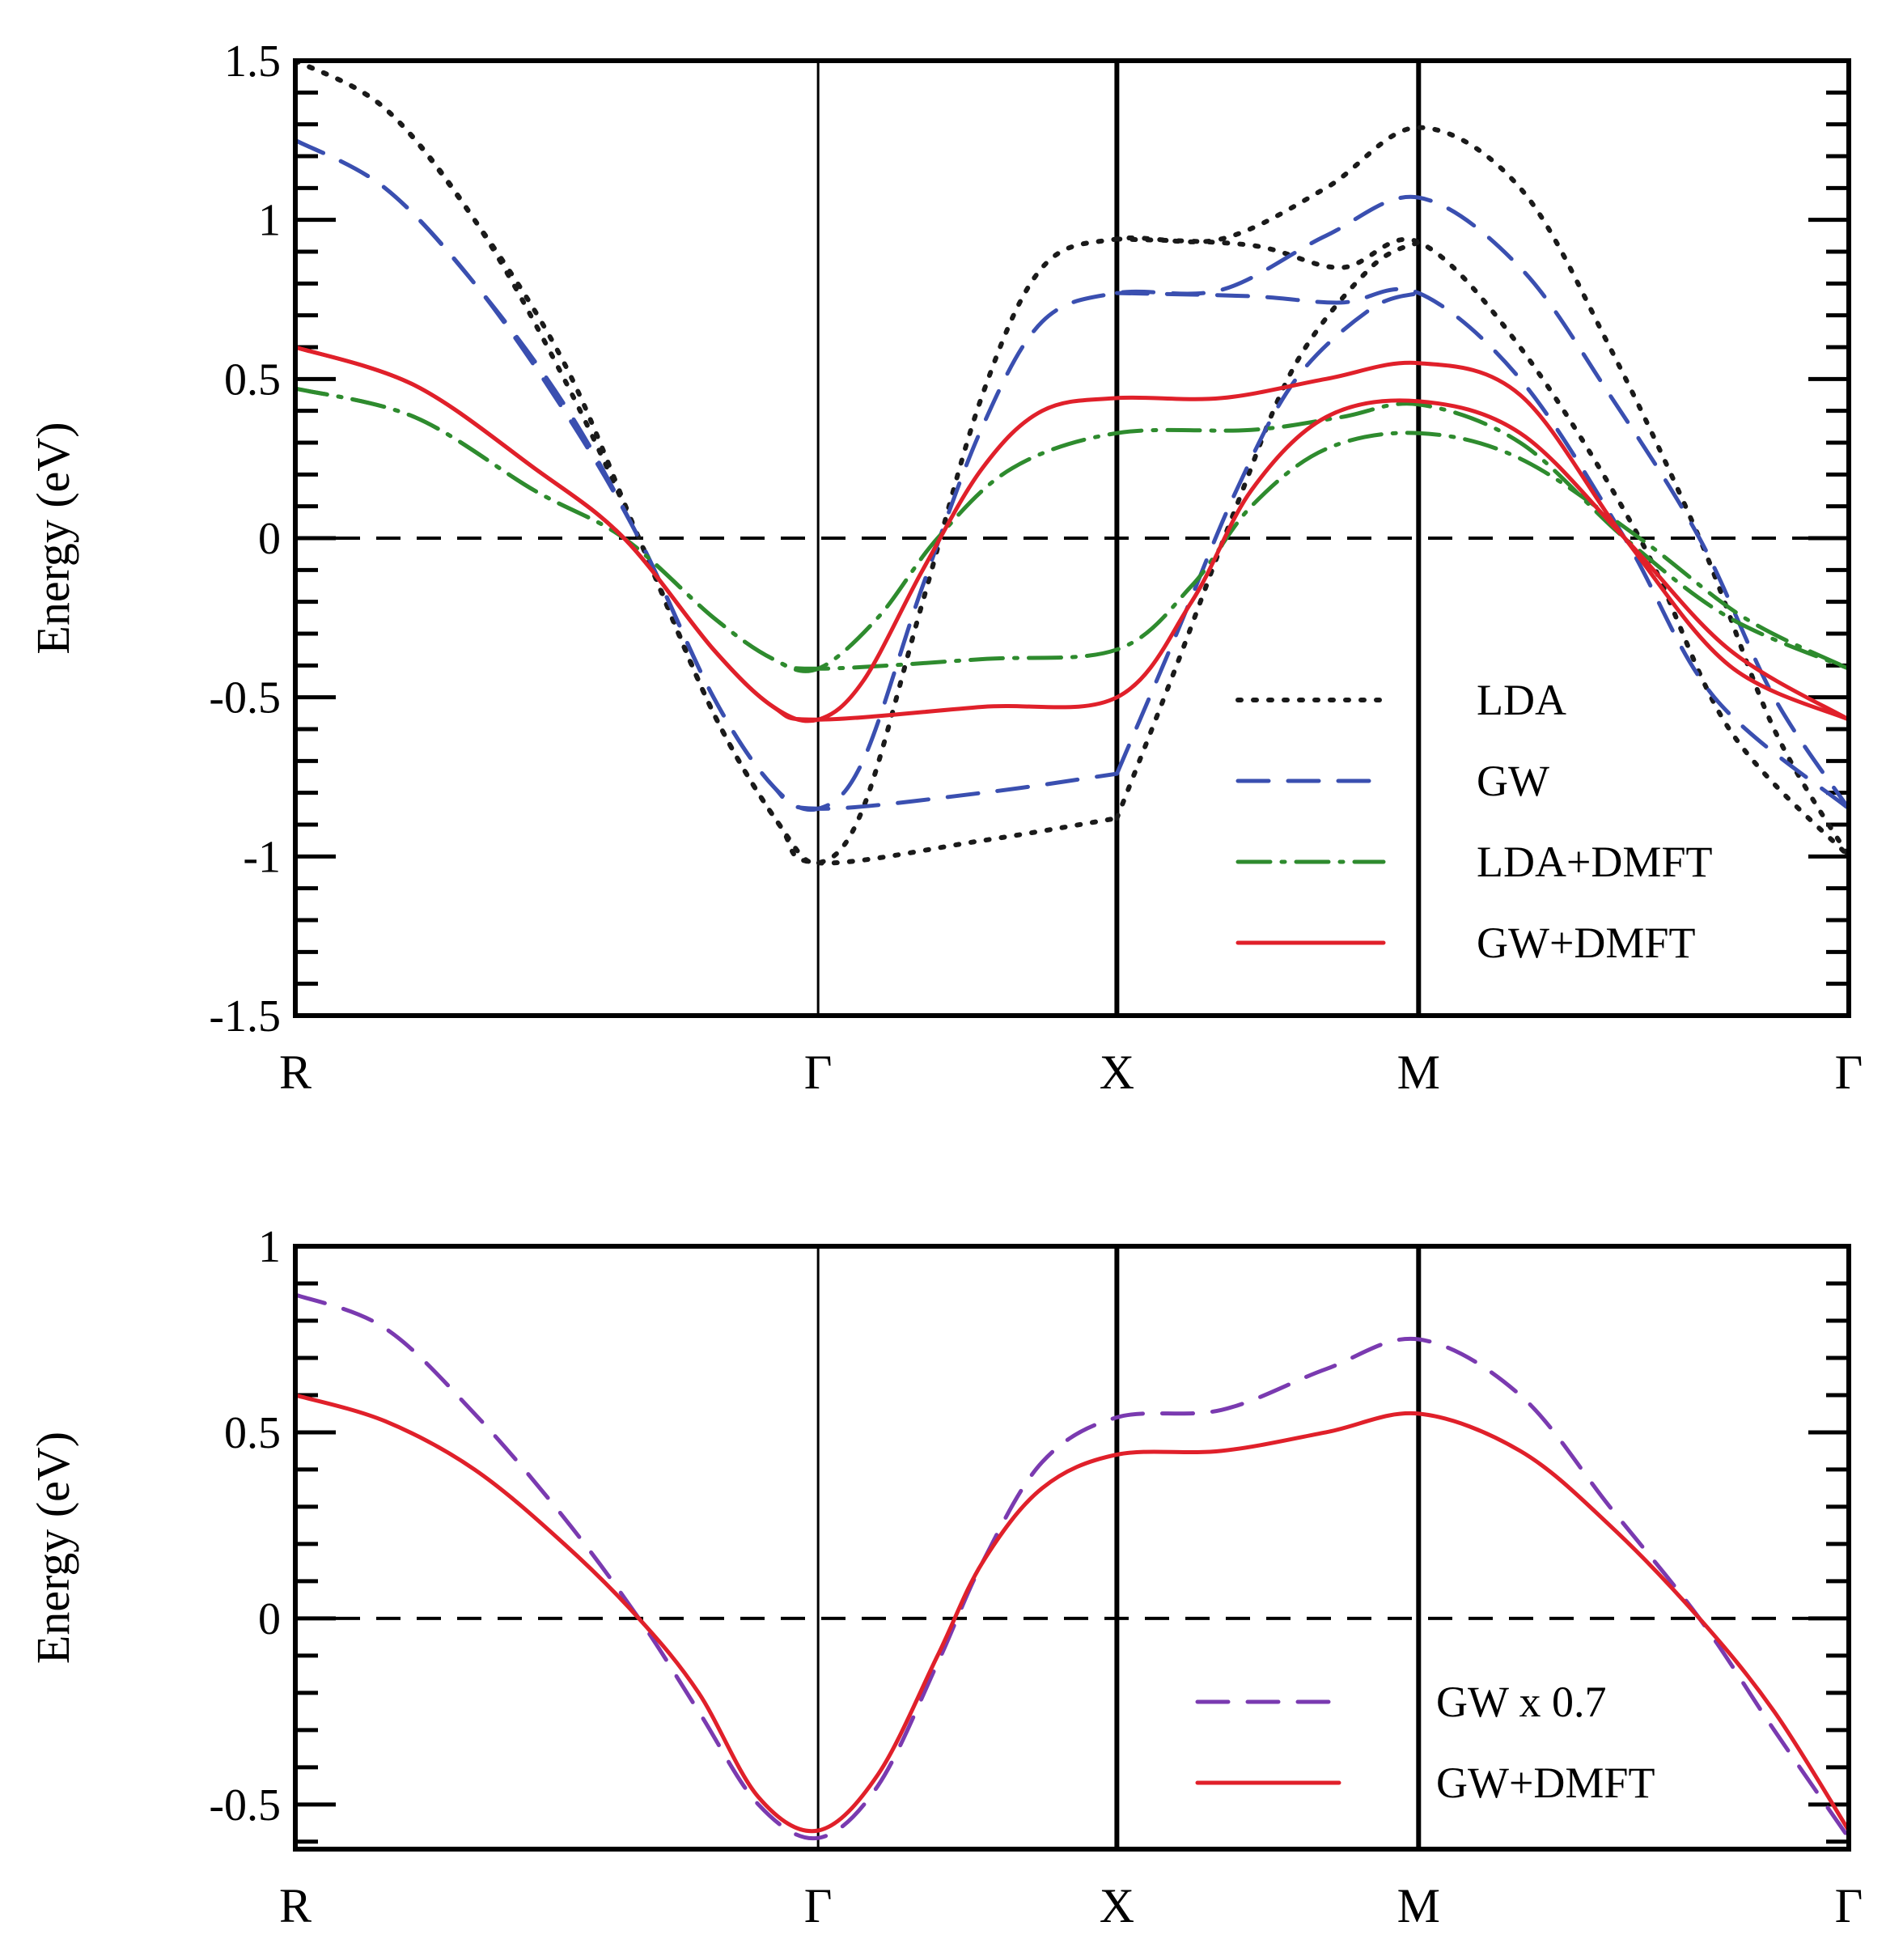 This screenshot has height=1960, width=1886. What do you see at coordinates (245, 1017) in the screenshot?
I see `y-tick-label: -1.5` at bounding box center [245, 1017].